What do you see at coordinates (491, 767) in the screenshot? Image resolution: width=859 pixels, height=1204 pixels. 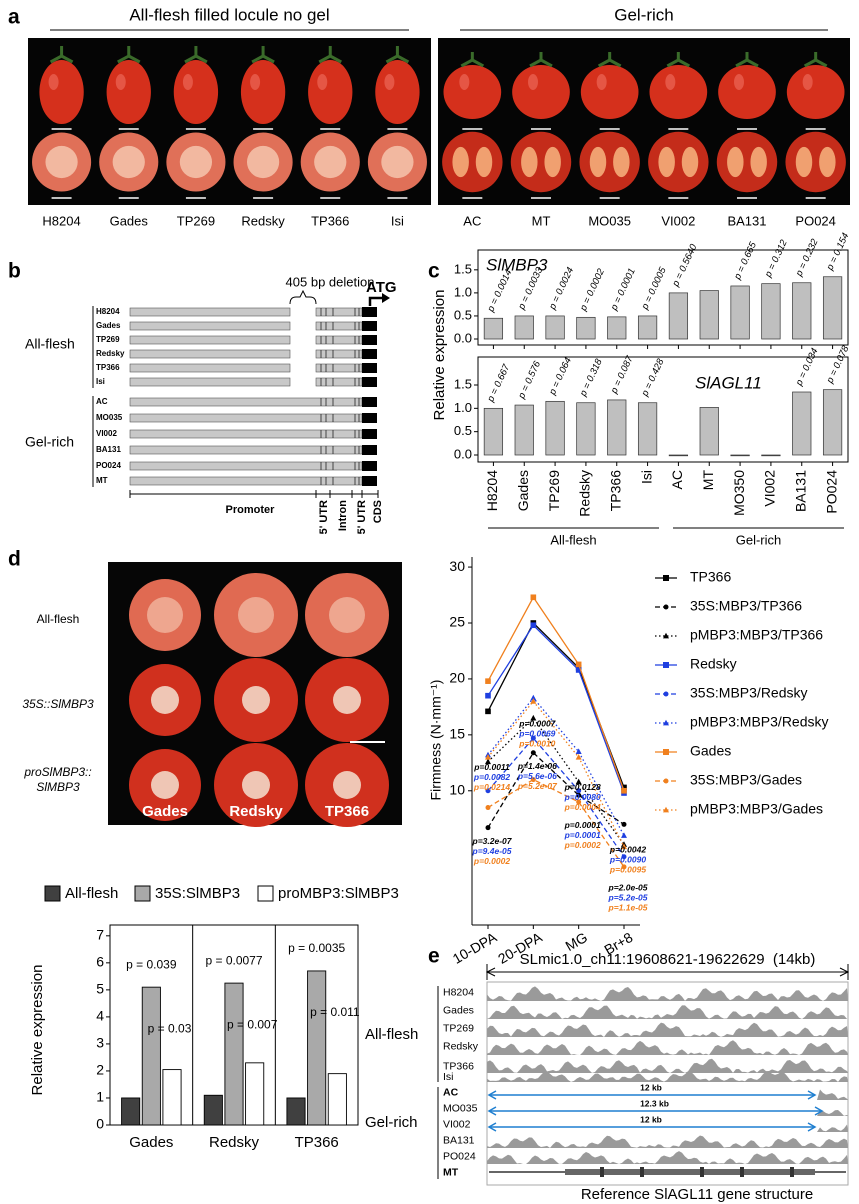 I see `p-value: p=0.0011` at bounding box center [491, 767].